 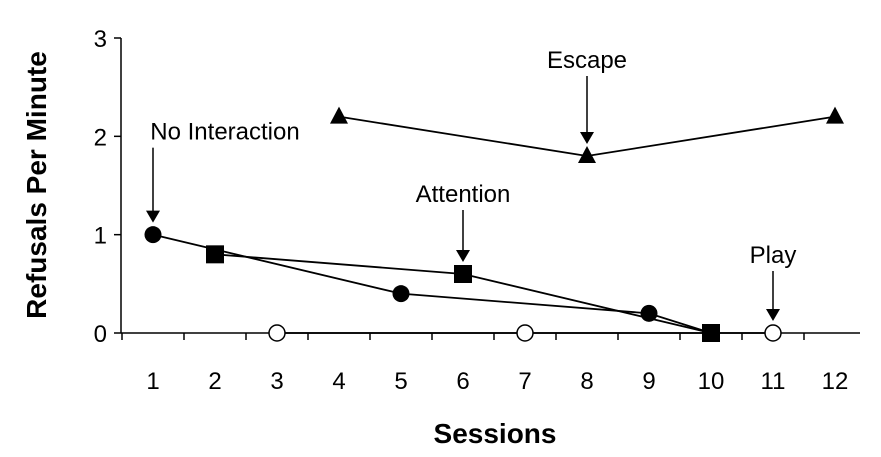 I want to click on series-line-circle-filled, so click(x=432, y=283).